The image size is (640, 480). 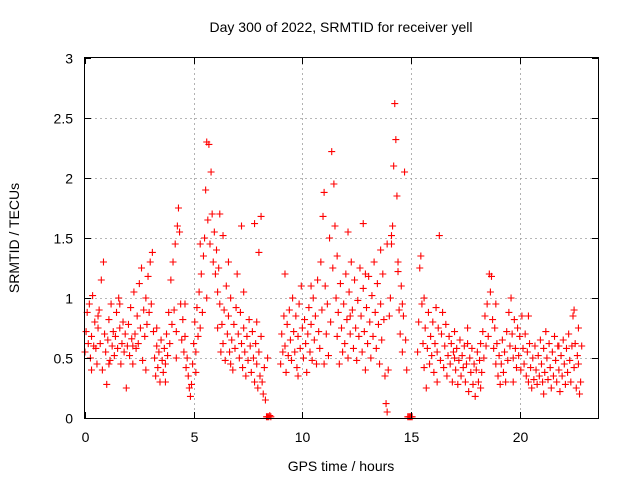 What do you see at coordinates (14, 238) in the screenshot?
I see `y-axis-label: SRMTID / TECUs` at bounding box center [14, 238].